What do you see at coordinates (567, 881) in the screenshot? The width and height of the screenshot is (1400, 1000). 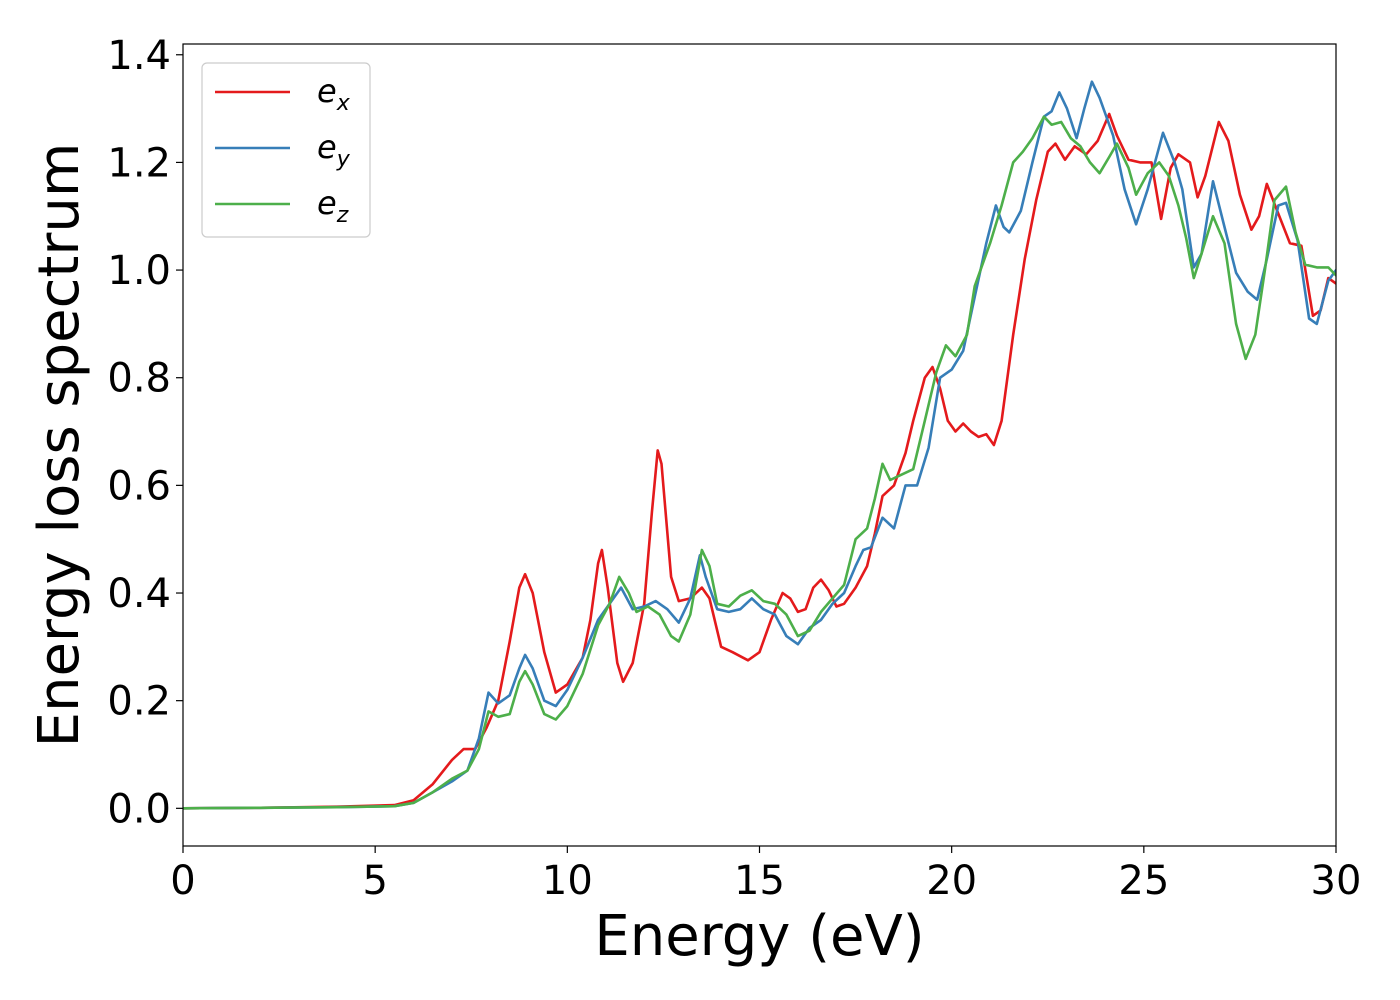 I see `x-tick-label: 10` at bounding box center [567, 881].